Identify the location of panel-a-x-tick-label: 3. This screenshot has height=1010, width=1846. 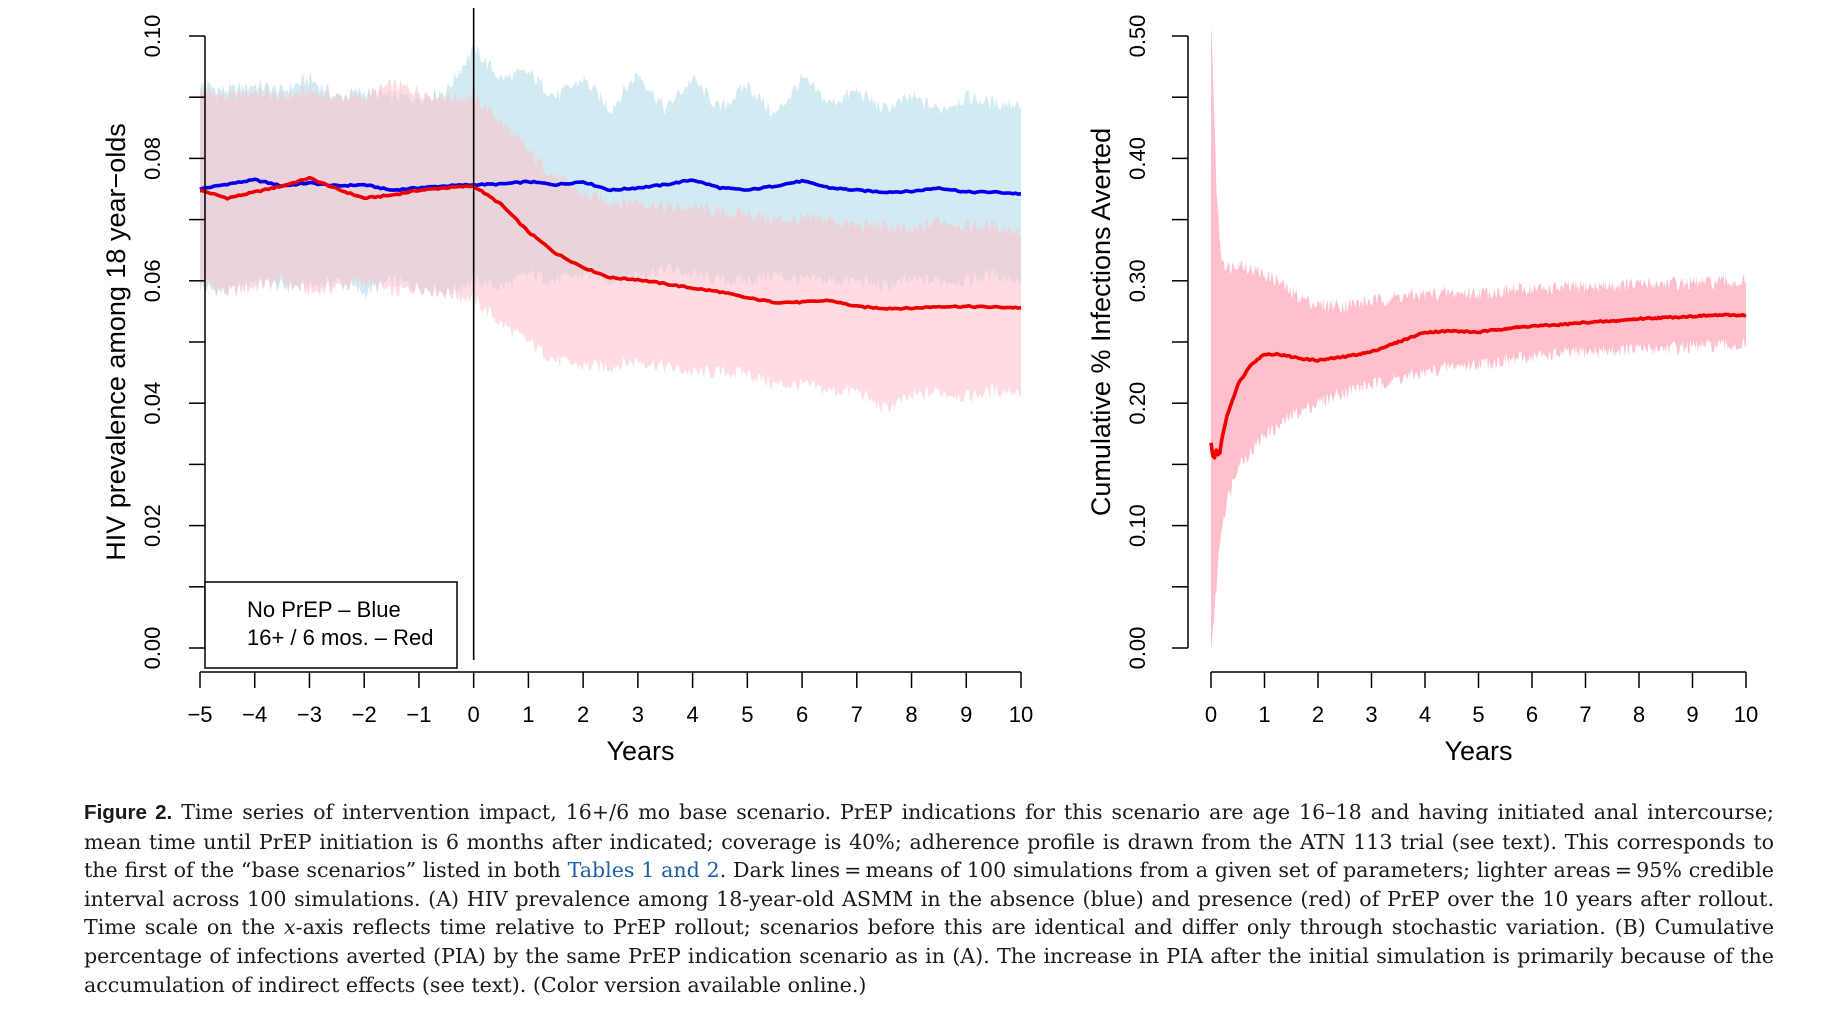
(638, 714).